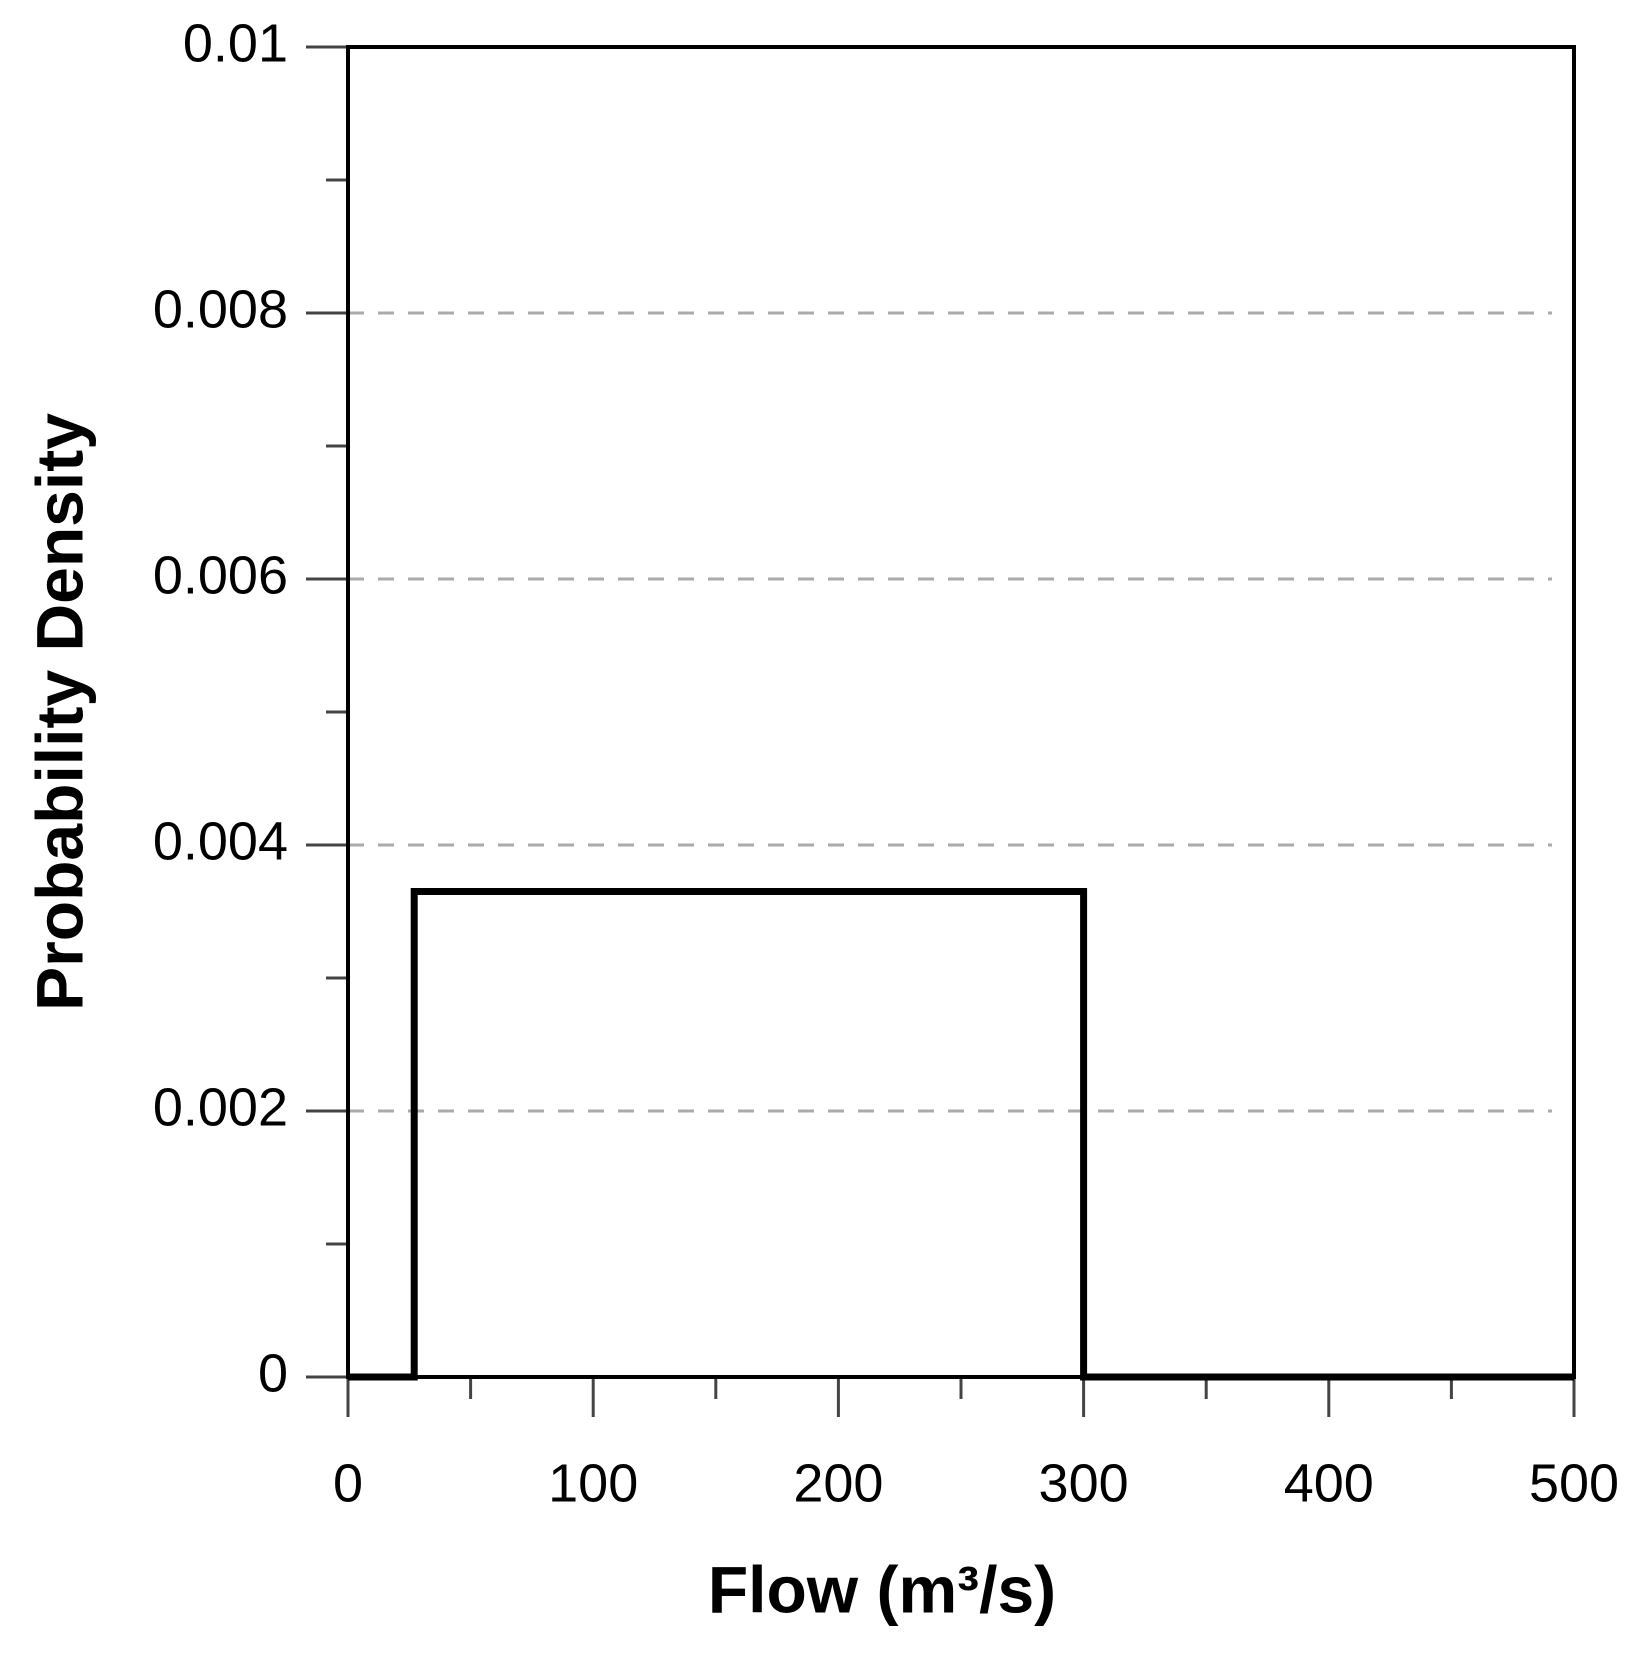 This screenshot has width=1646, height=1660. What do you see at coordinates (220, 309) in the screenshot?
I see `y-tick-label: 0.008` at bounding box center [220, 309].